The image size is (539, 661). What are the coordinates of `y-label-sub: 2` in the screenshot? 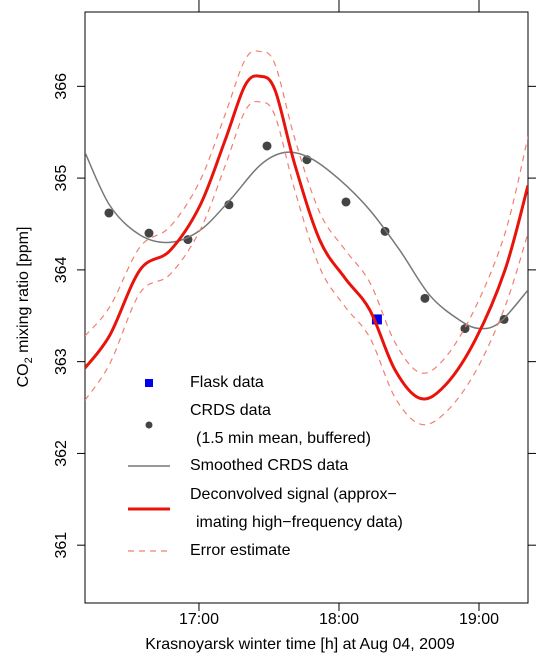 It's located at (29, 360).